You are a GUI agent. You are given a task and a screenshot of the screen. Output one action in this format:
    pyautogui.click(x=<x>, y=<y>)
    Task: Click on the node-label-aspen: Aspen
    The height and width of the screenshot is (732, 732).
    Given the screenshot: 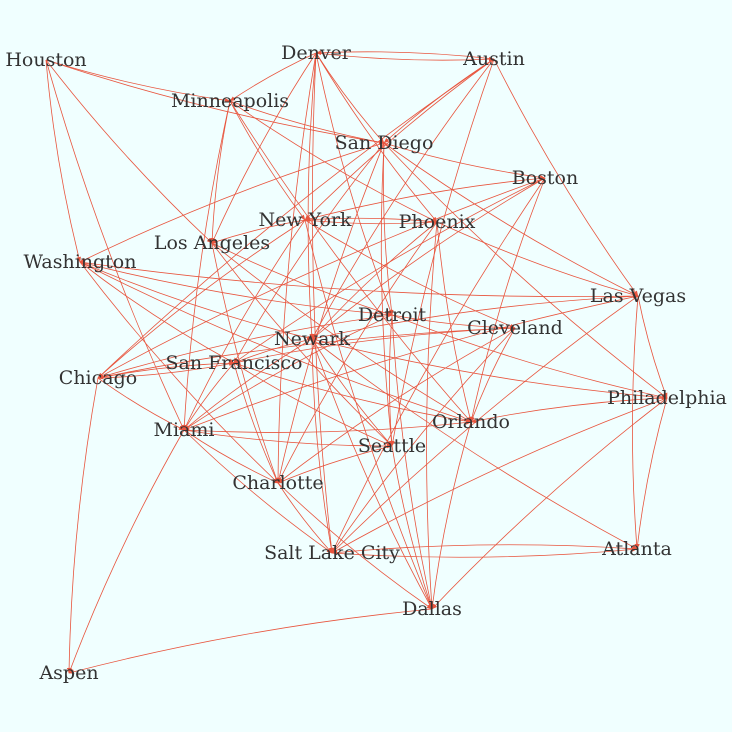 What is the action you would take?
    pyautogui.click(x=68, y=673)
    